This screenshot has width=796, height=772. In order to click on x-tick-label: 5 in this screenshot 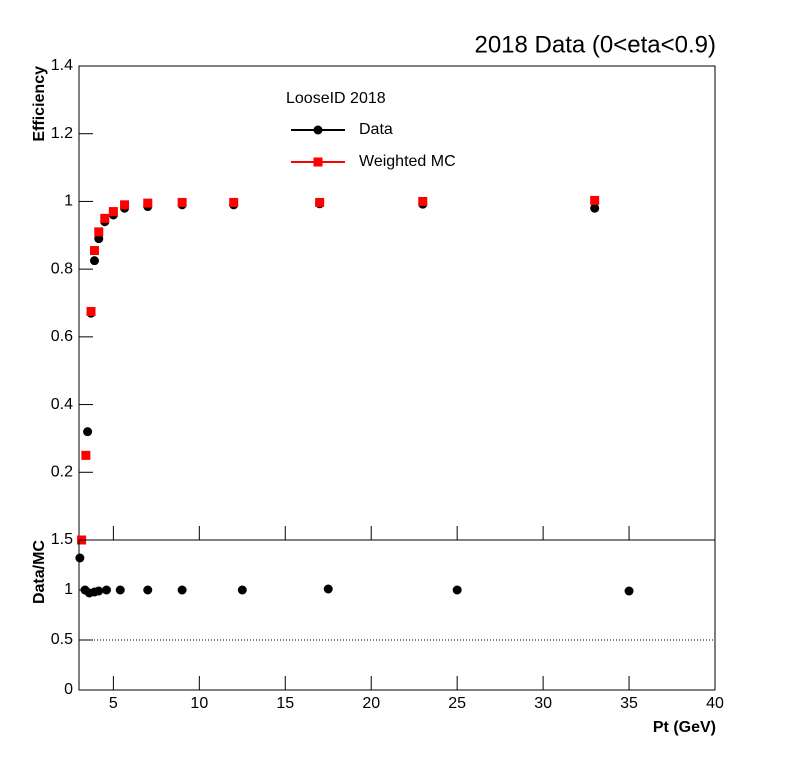, I will do `click(113, 703)`.